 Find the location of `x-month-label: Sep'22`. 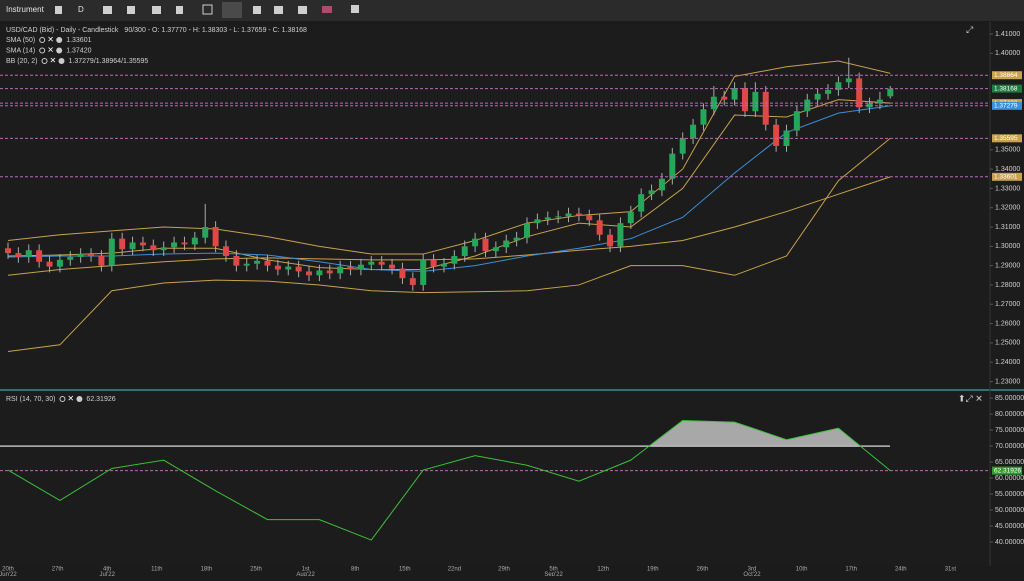

x-month-label: Sep'22 is located at coordinates (553, 574).